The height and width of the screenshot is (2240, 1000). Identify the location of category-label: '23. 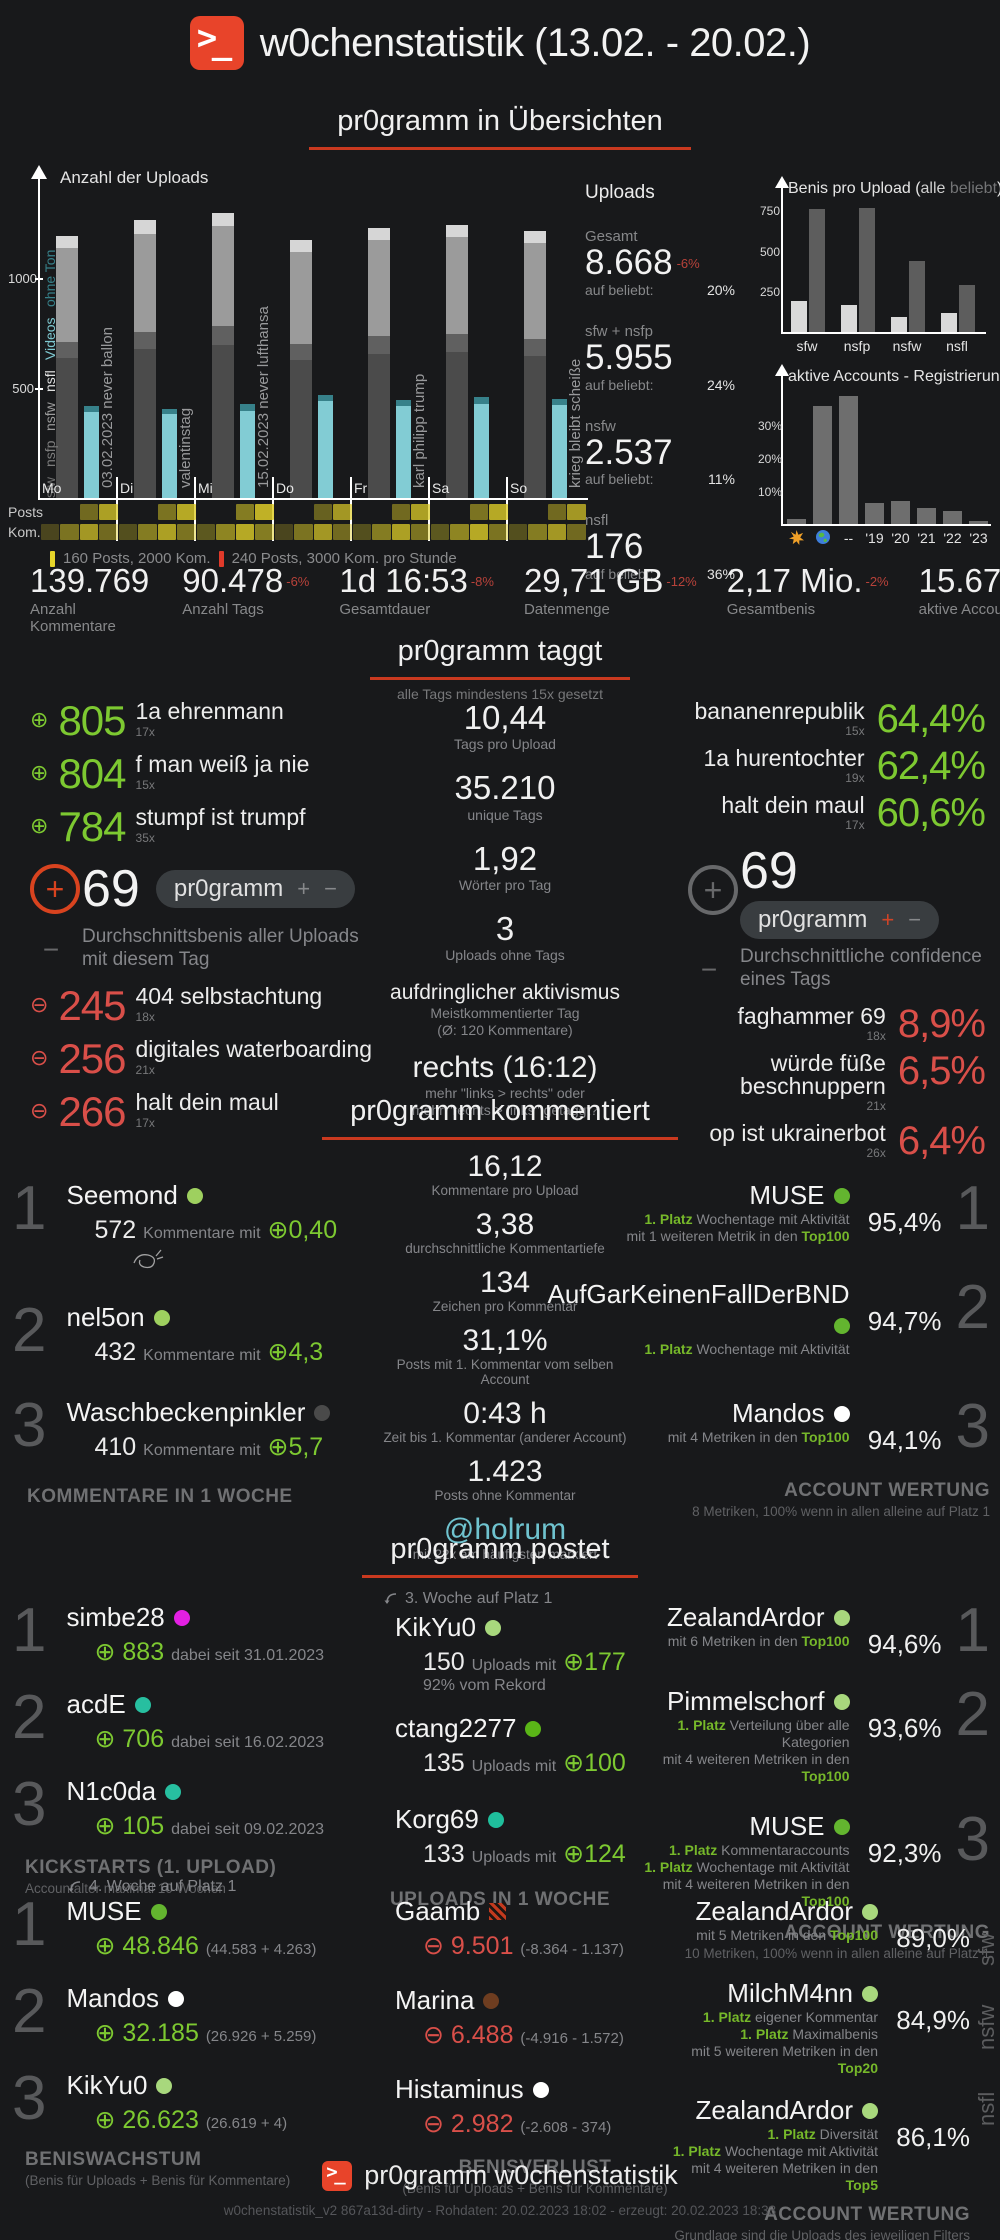
(978, 538).